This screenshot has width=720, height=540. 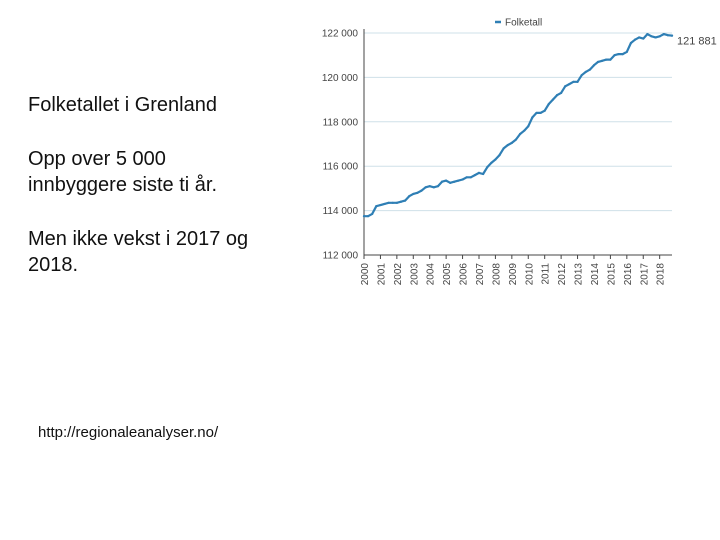 What do you see at coordinates (513, 274) in the screenshot?
I see `x-tick-label: 2009` at bounding box center [513, 274].